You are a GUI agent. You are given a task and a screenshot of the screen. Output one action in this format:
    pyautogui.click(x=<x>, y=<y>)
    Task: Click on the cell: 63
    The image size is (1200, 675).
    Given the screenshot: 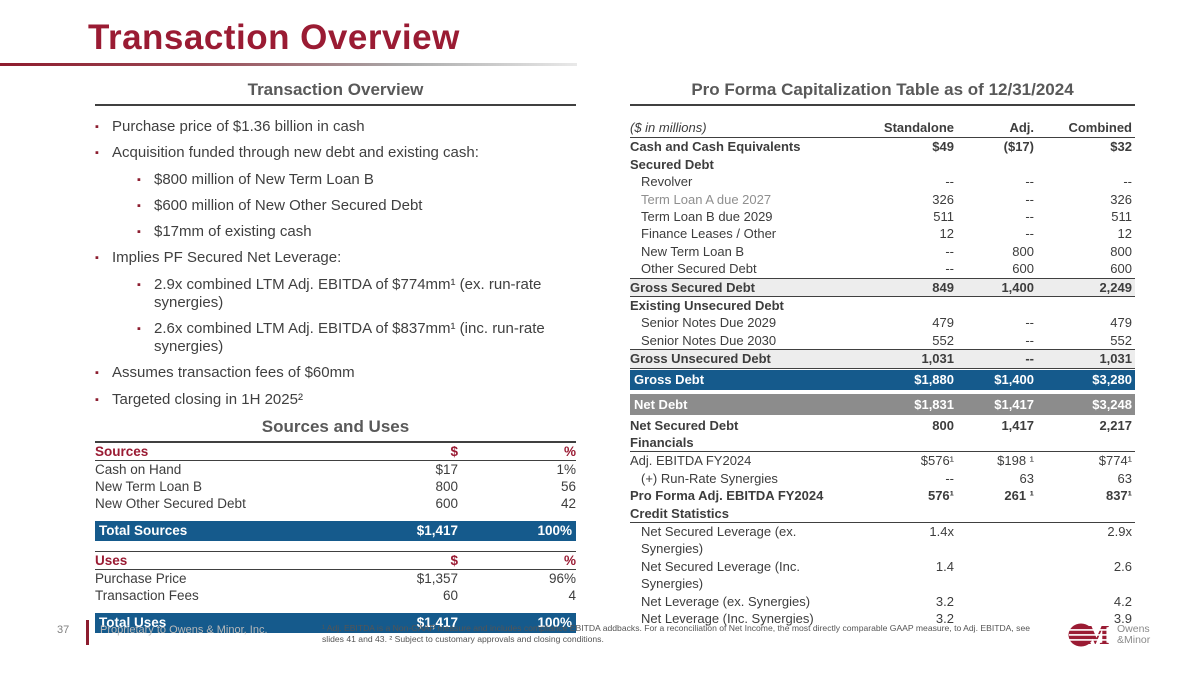 What is the action you would take?
    pyautogui.click(x=1124, y=478)
    